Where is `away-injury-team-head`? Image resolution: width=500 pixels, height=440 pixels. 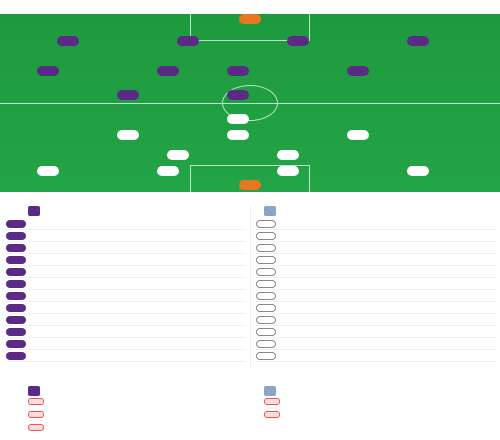 away-injury-team-head is located at coordinates (272, 391).